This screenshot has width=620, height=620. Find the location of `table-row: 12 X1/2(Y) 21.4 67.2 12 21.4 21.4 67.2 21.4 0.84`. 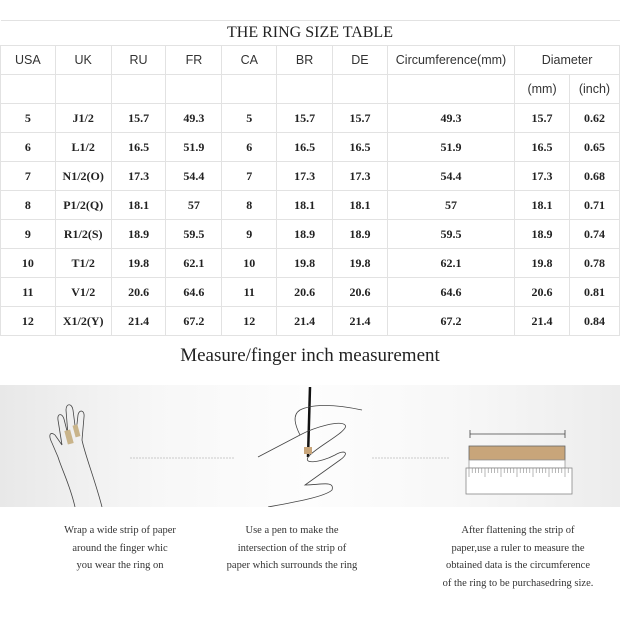

table-row: 12 X1/2(Y) 21.4 67.2 12 21.4 21.4 67.2 21.4 0.84 is located at coordinates (310, 321).